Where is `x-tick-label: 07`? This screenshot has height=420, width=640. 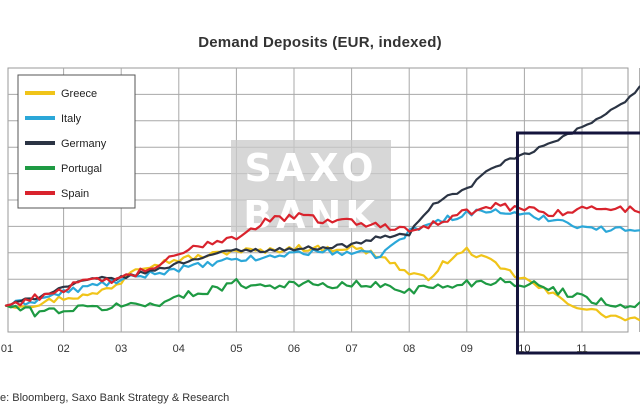
x-tick-label: 07 is located at coordinates (351, 349).